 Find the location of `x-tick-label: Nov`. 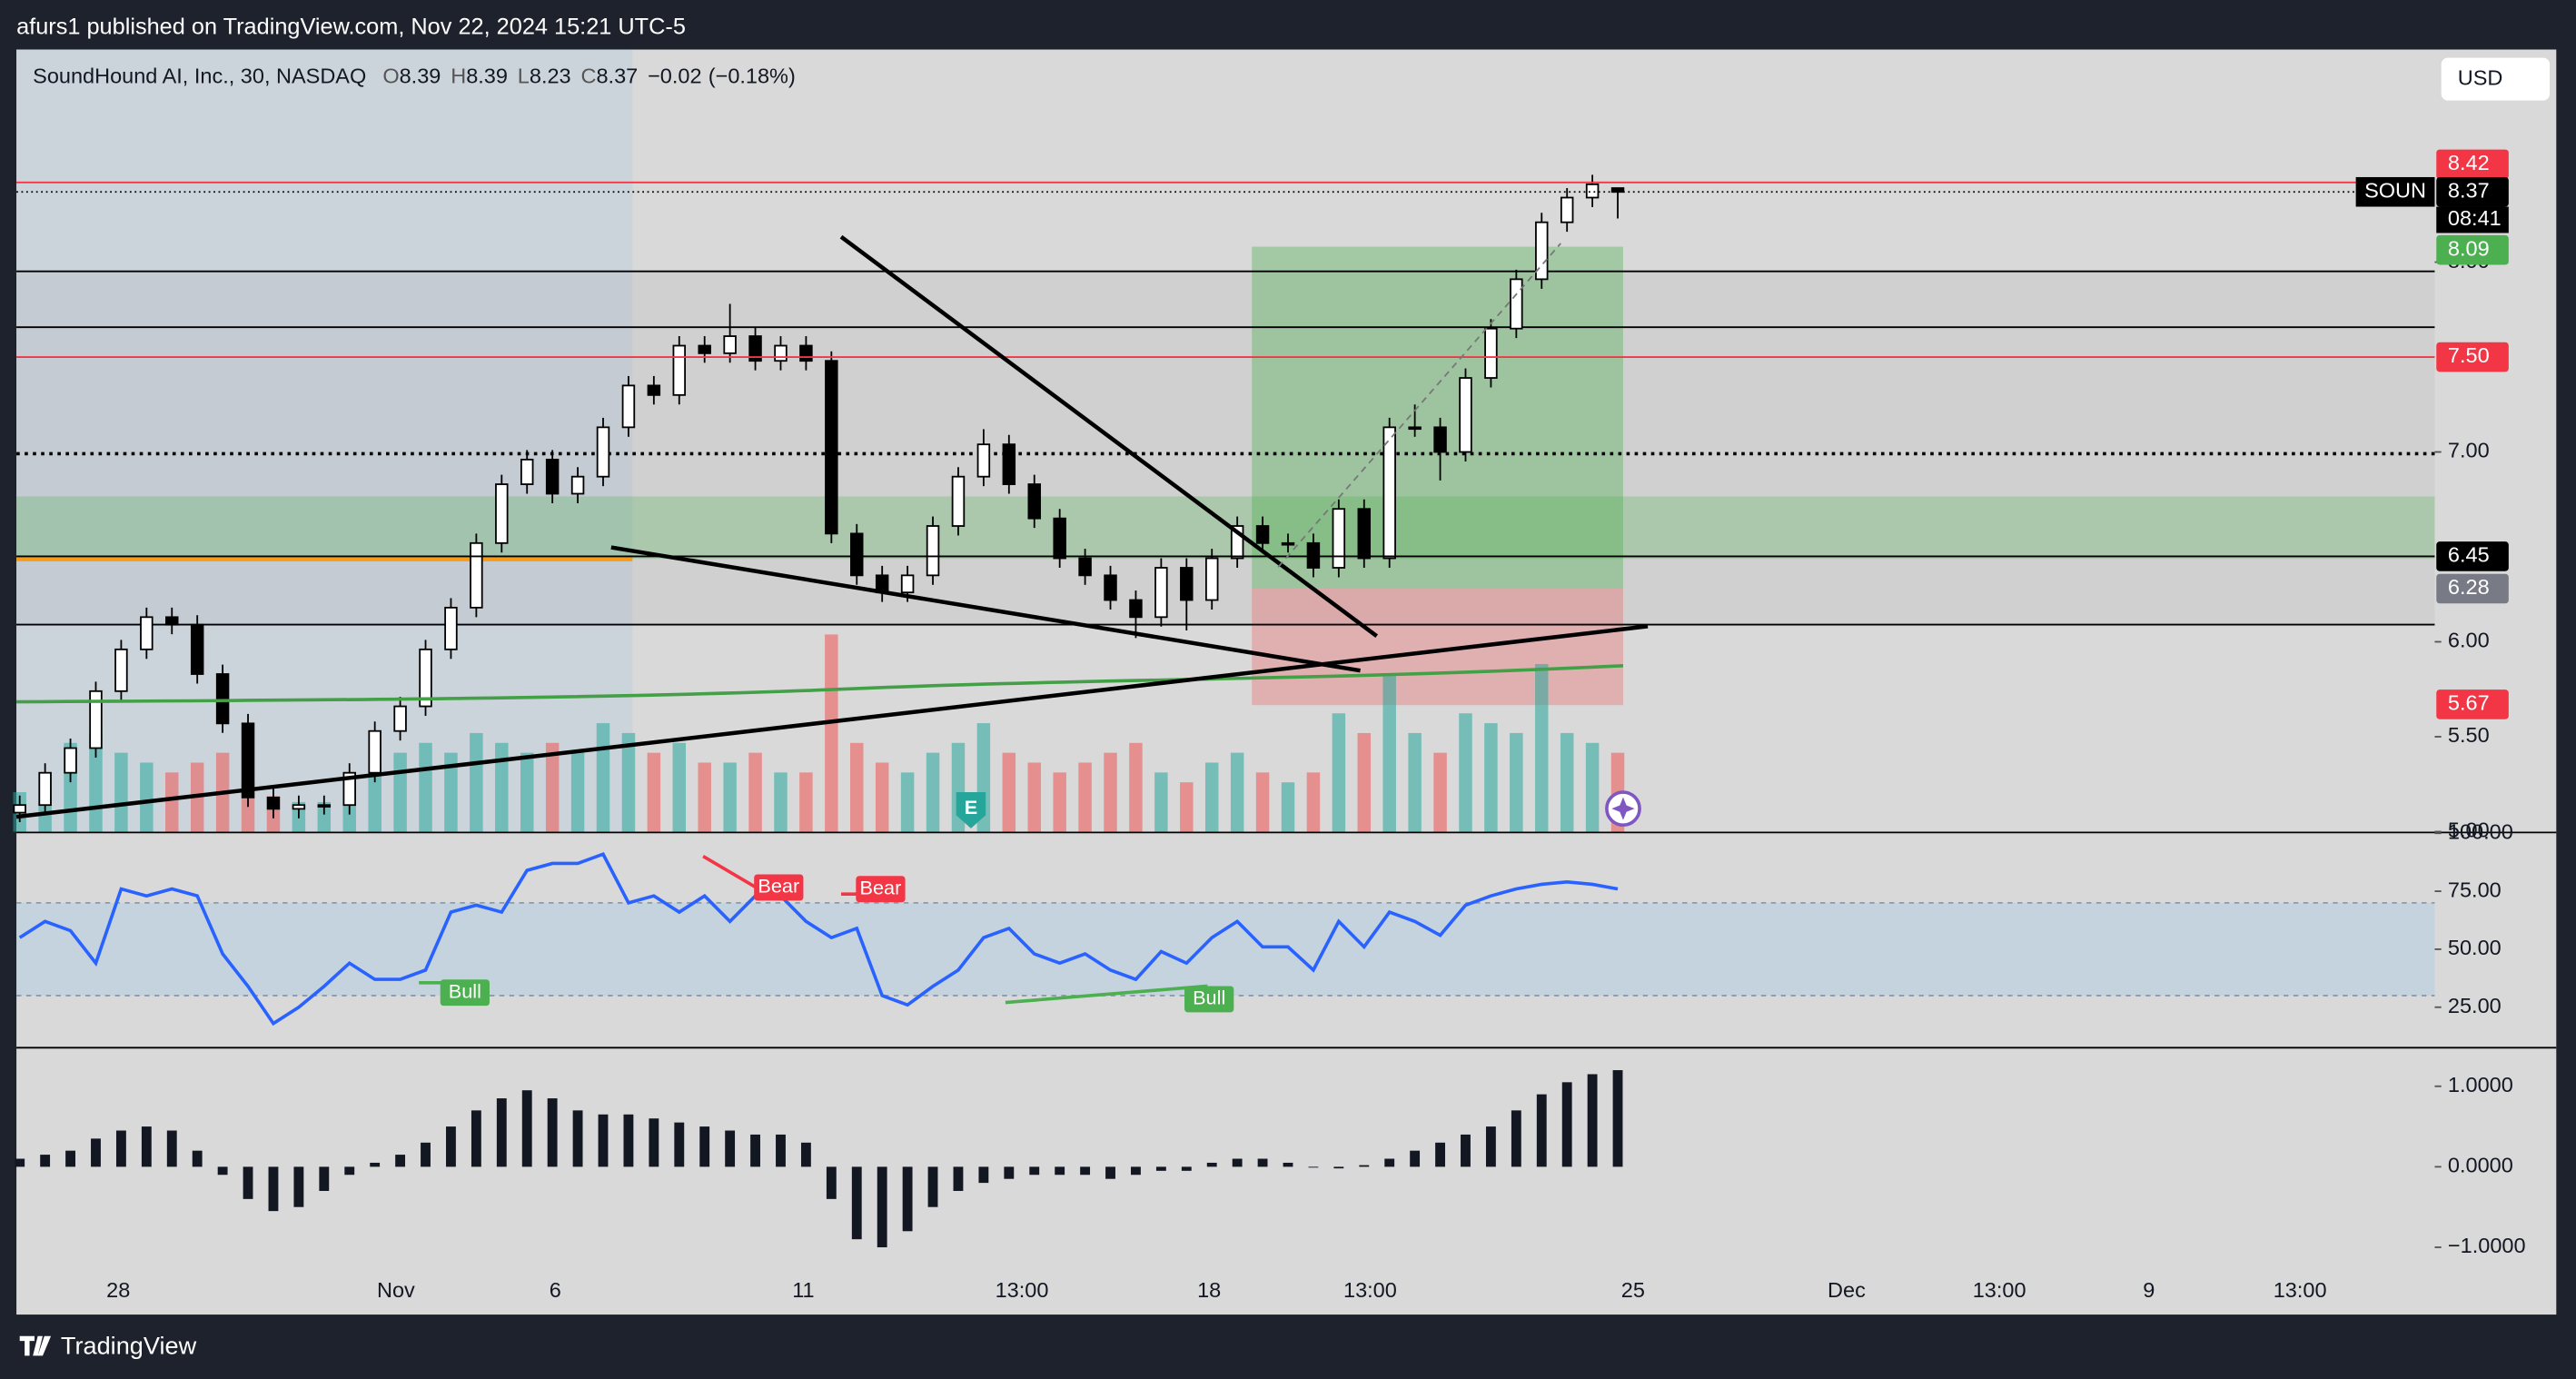

x-tick-label: Nov is located at coordinates (396, 1290).